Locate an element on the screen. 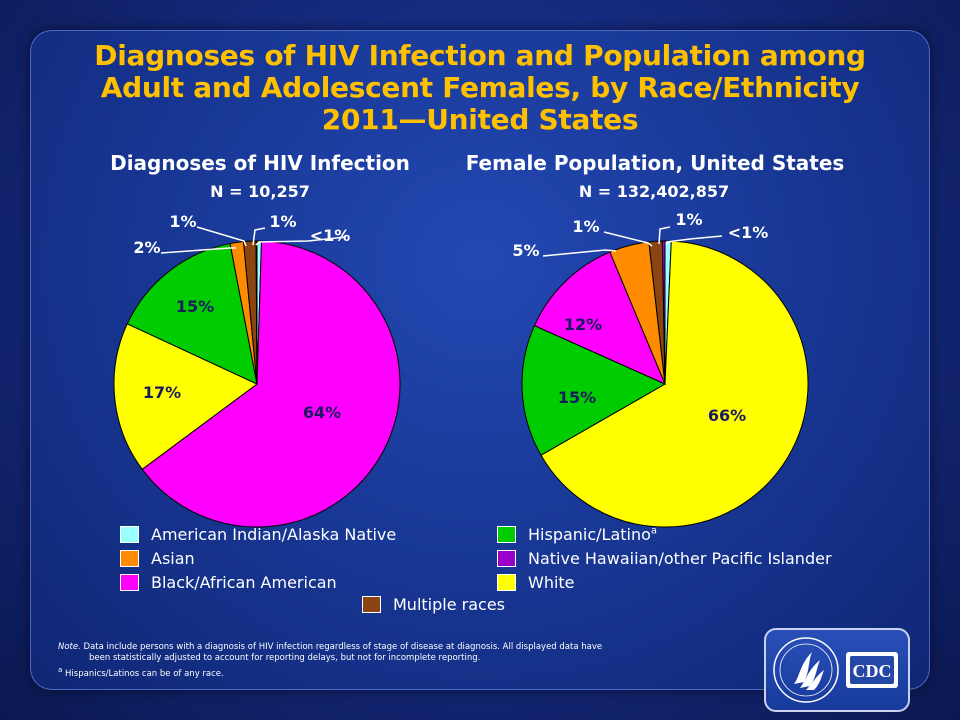 The height and width of the screenshot is (720, 960). title-line-3: 2011—United States is located at coordinates (480, 119).